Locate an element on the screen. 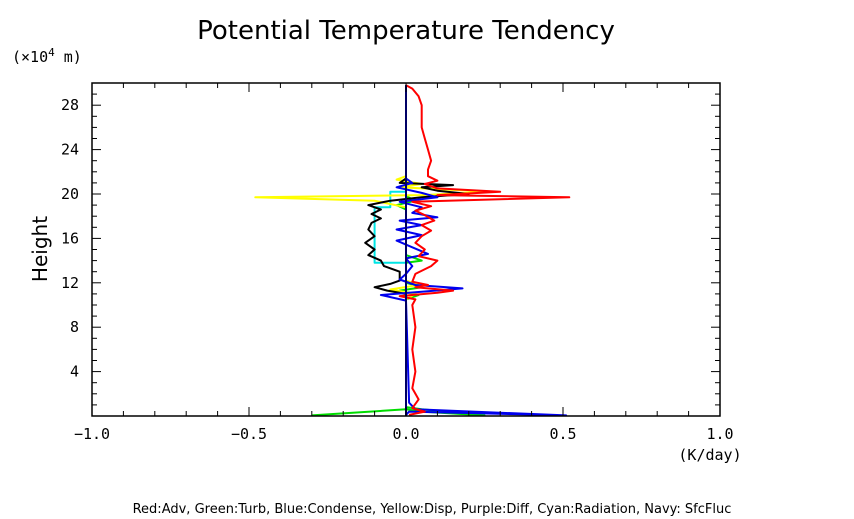 The width and height of the screenshot is (854, 519). y-tick-label: 4 is located at coordinates (74, 372).